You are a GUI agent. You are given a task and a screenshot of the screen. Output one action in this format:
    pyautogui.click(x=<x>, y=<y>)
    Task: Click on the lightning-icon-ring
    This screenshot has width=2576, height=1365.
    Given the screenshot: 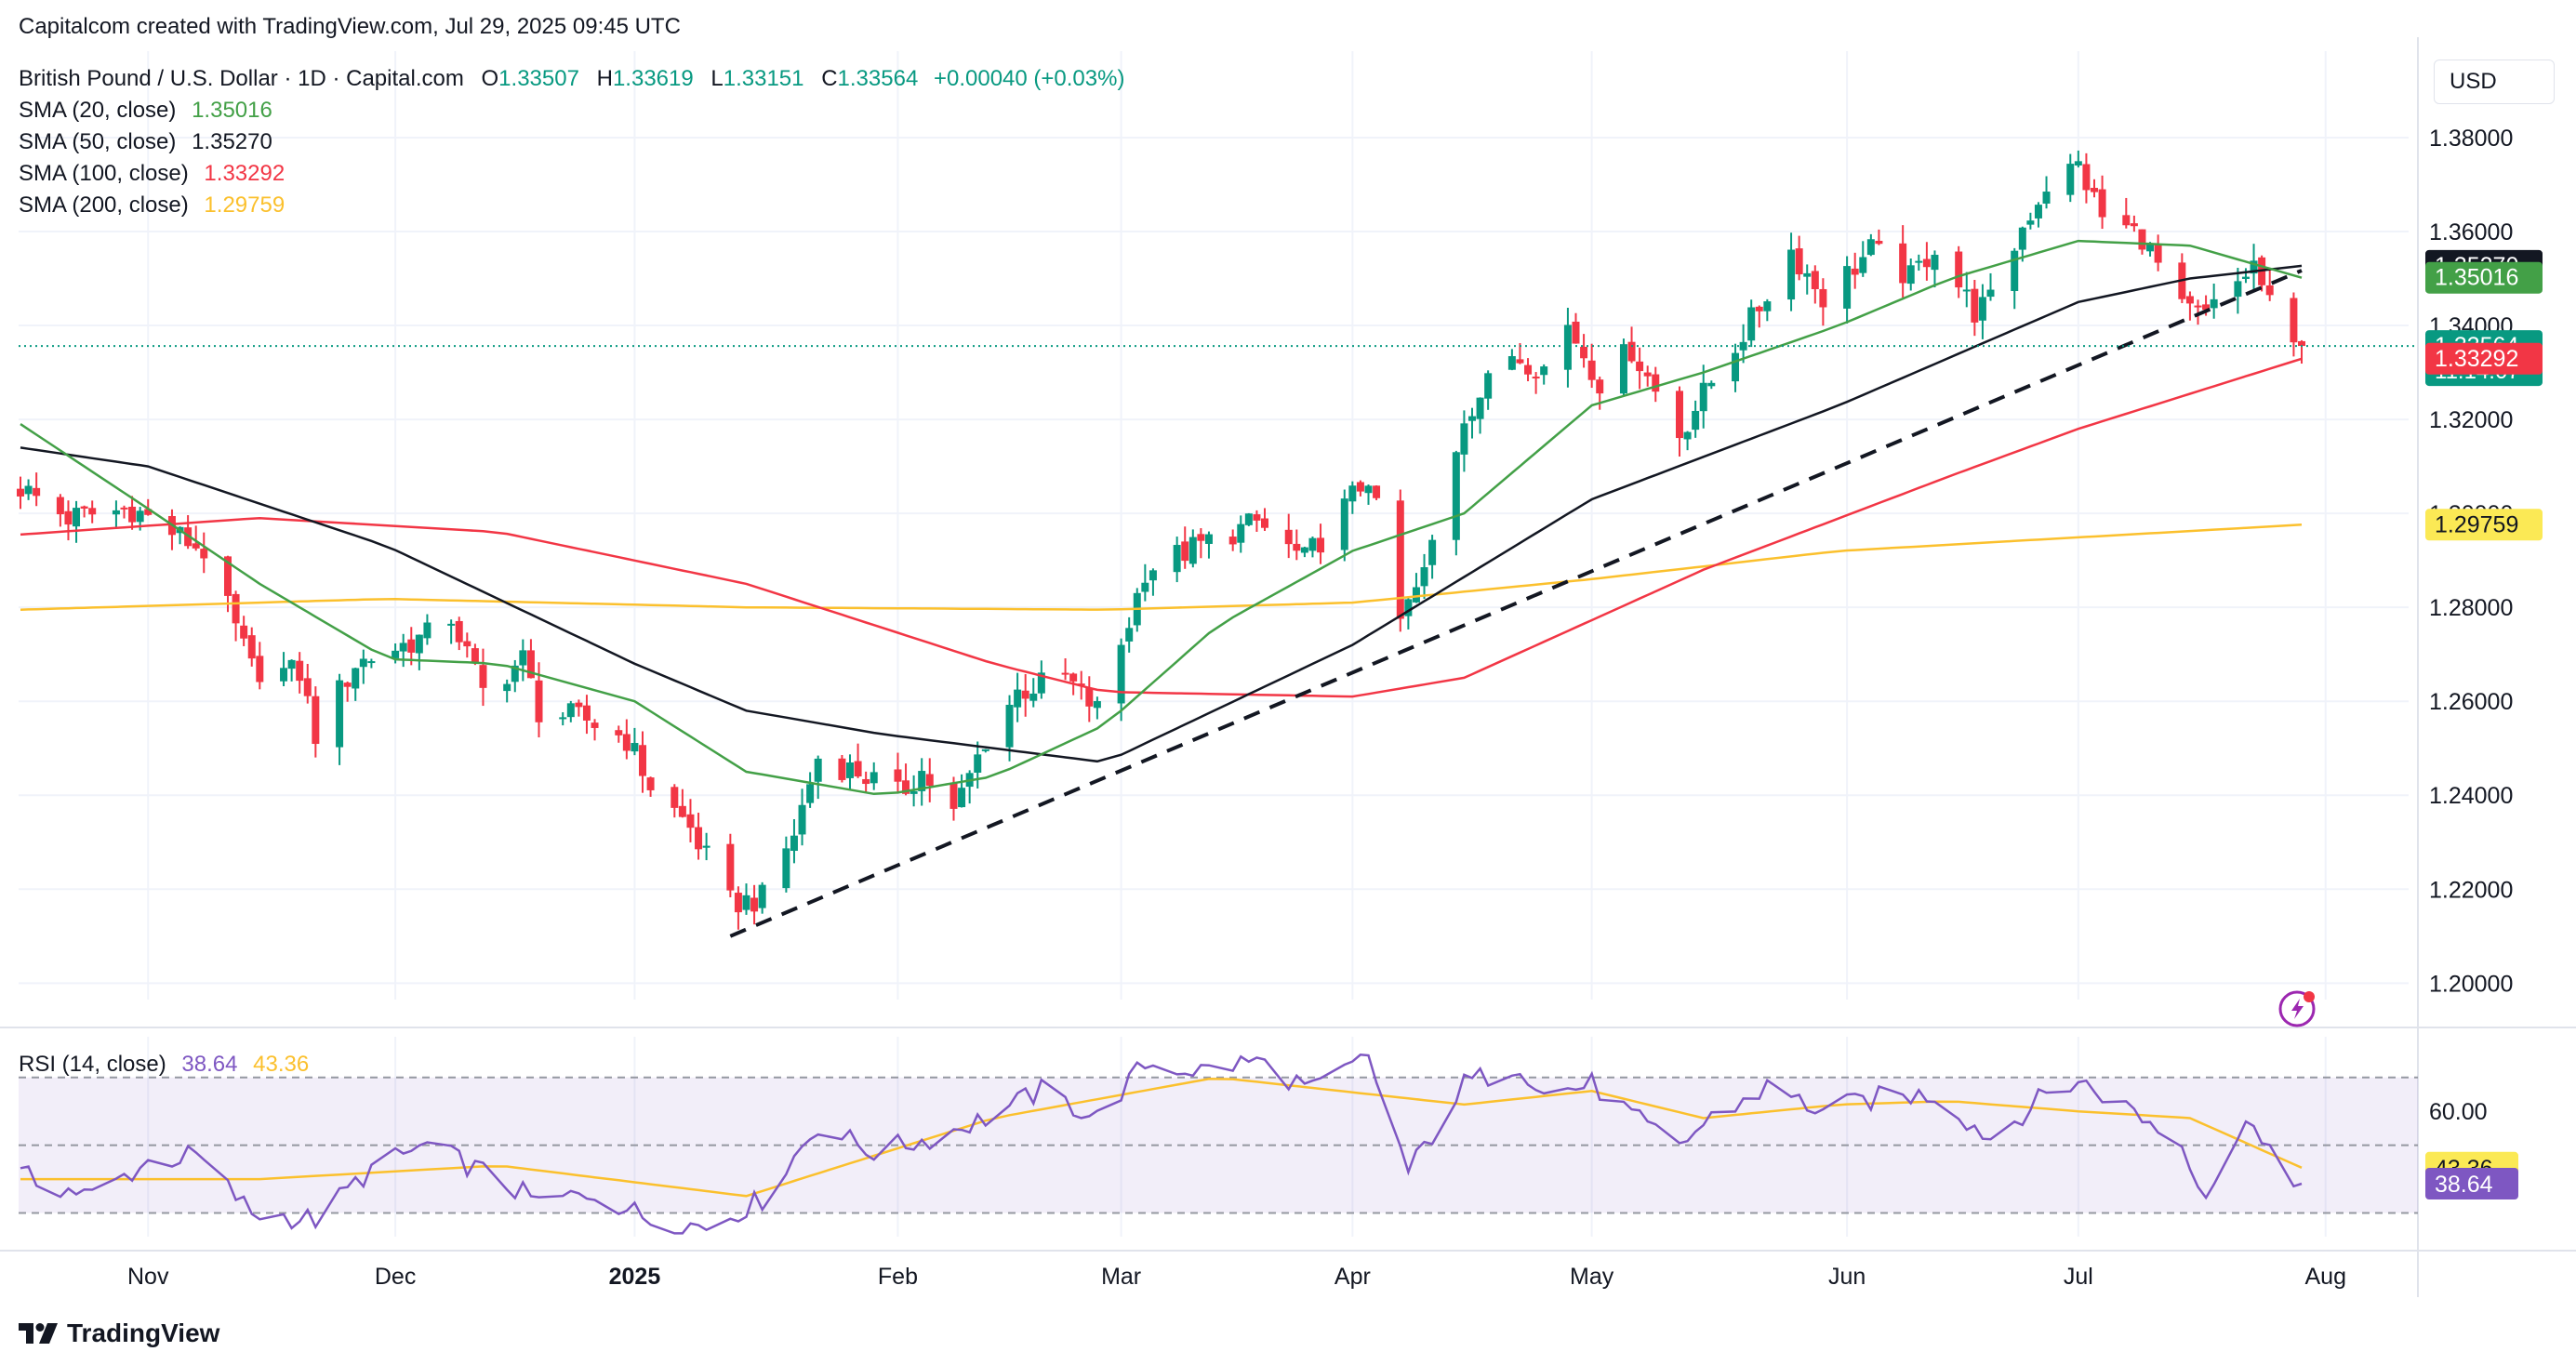 What is the action you would take?
    pyautogui.click(x=2297, y=1008)
    